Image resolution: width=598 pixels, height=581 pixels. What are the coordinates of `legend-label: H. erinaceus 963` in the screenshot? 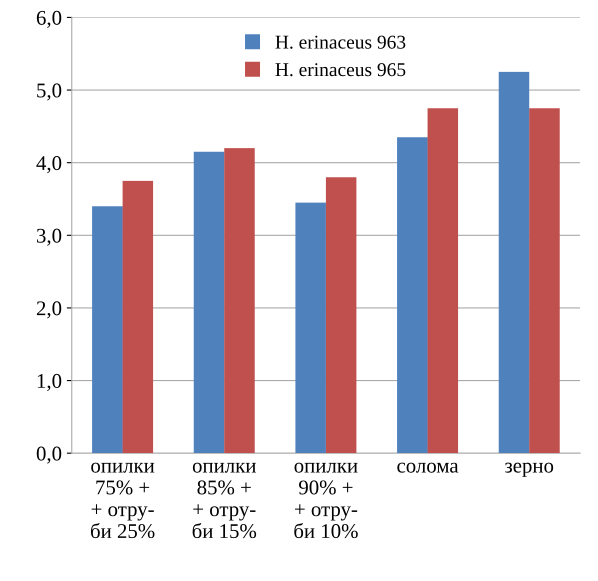 It's located at (340, 42).